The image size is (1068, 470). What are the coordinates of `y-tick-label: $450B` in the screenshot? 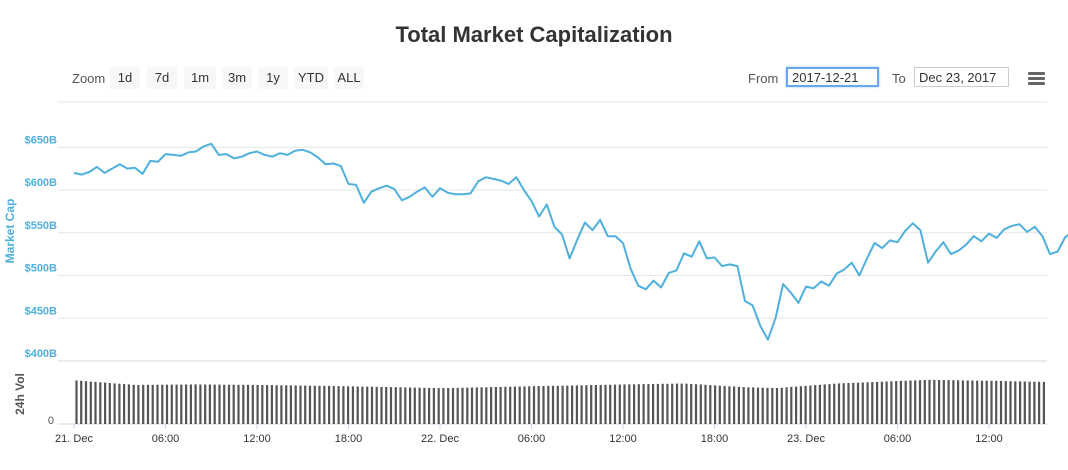 It's located at (41, 311).